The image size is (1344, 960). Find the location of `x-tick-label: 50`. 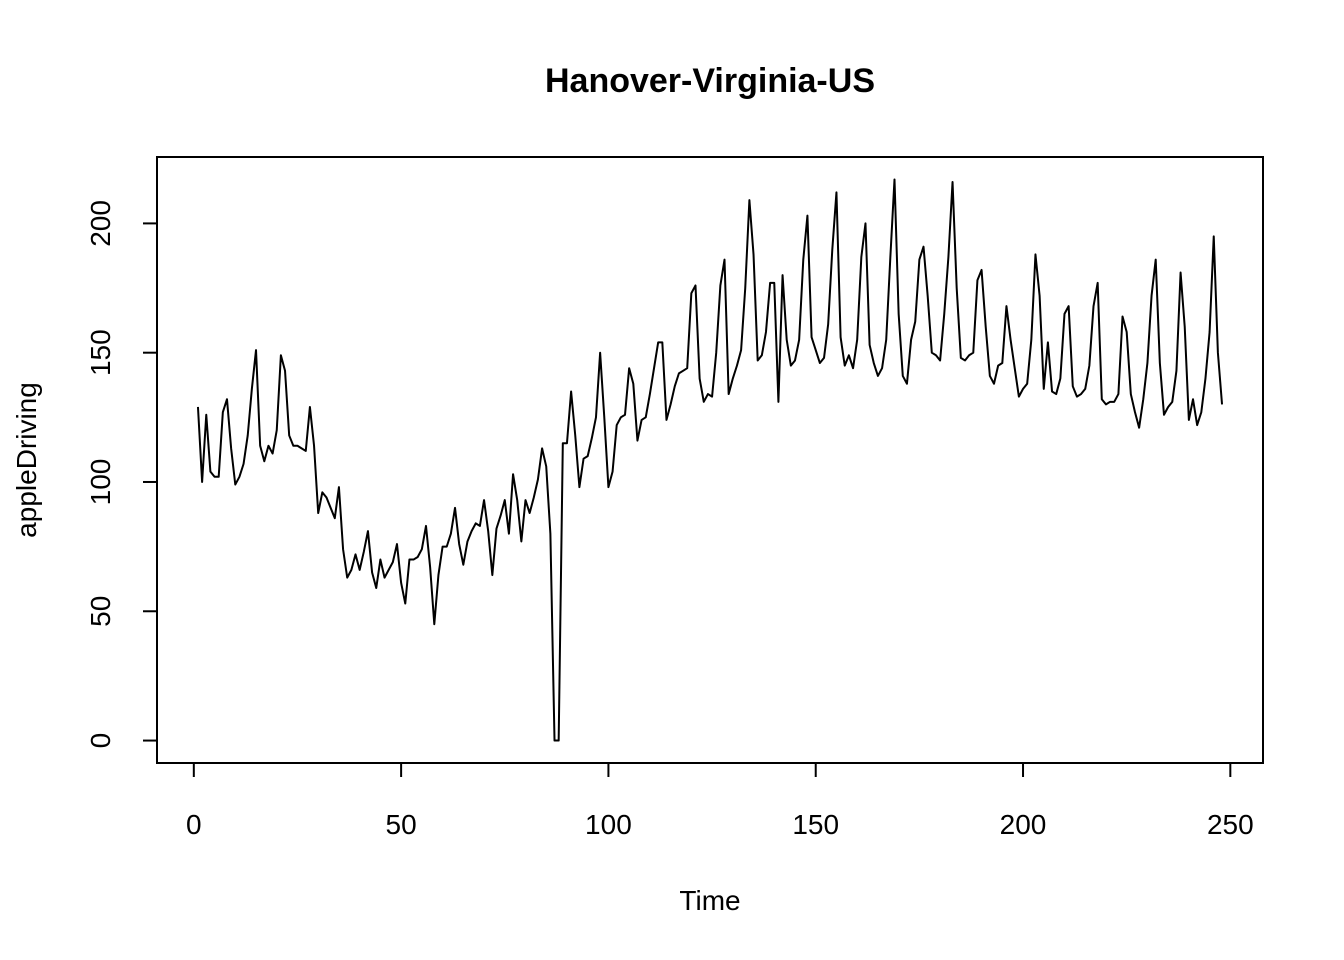

x-tick-label: 50 is located at coordinates (401, 824).